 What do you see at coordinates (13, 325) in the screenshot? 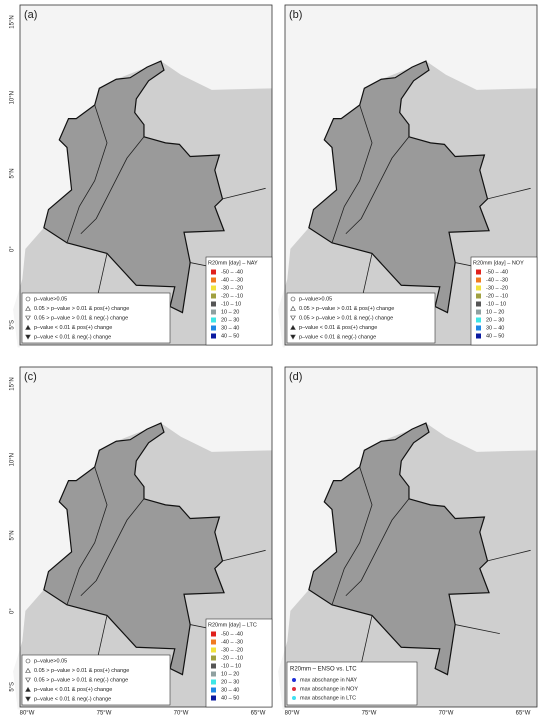
I see `lat-tick-label: 5°S` at bounding box center [13, 325].